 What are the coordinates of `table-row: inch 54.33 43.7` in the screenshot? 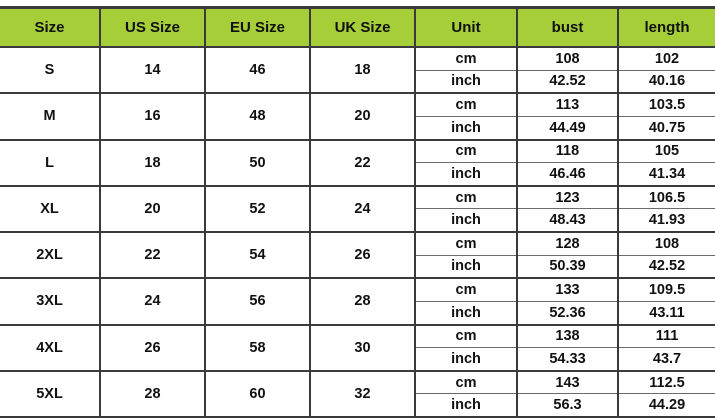 It's located at (357, 359).